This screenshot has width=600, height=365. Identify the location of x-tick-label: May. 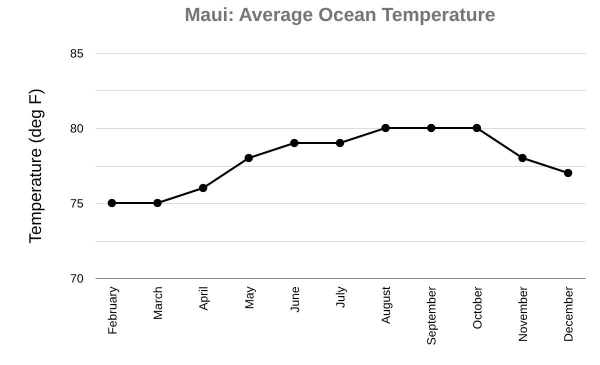
(249, 298).